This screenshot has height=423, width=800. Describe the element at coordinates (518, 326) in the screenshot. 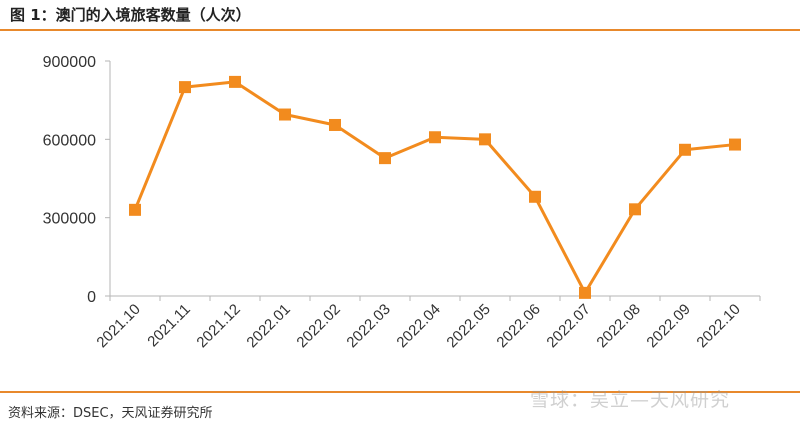

I see `x-tick-label: 2022.06` at that location.